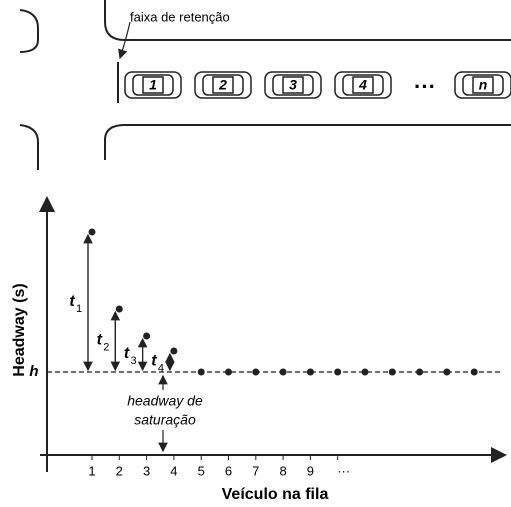 This screenshot has width=511, height=507. I want to click on vehicle-label: n, so click(483, 85).